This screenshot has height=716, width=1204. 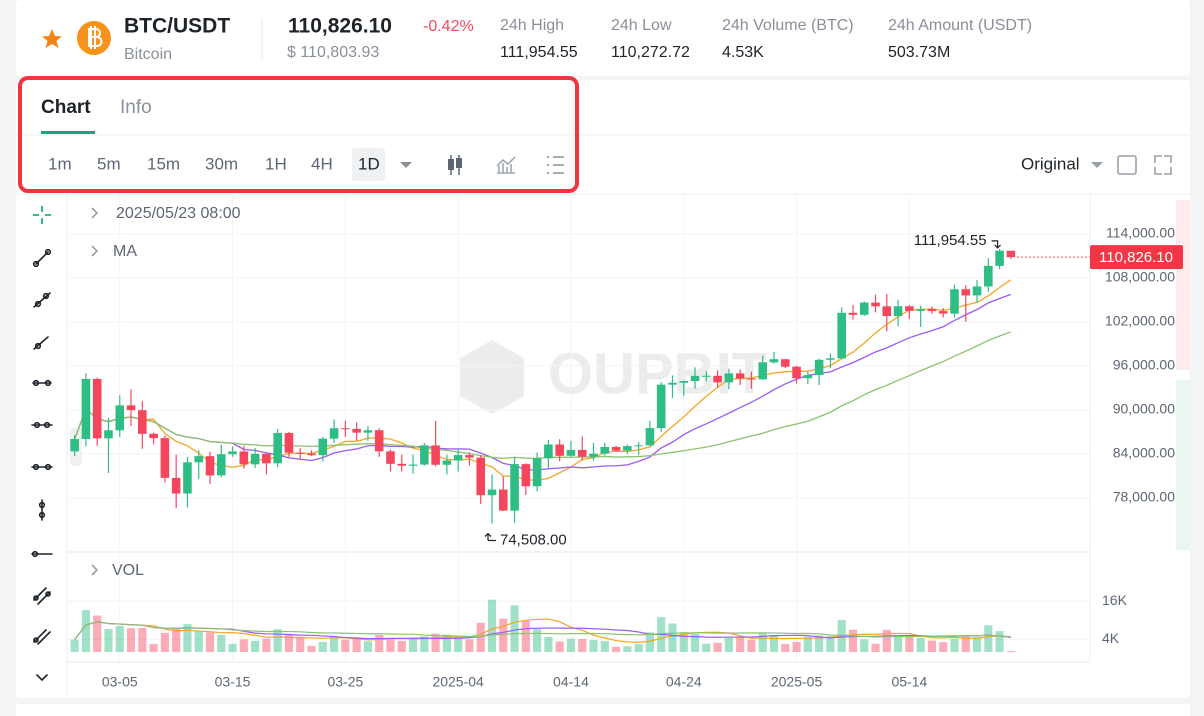 What do you see at coordinates (322, 163) in the screenshot?
I see `interval: 4H` at bounding box center [322, 163].